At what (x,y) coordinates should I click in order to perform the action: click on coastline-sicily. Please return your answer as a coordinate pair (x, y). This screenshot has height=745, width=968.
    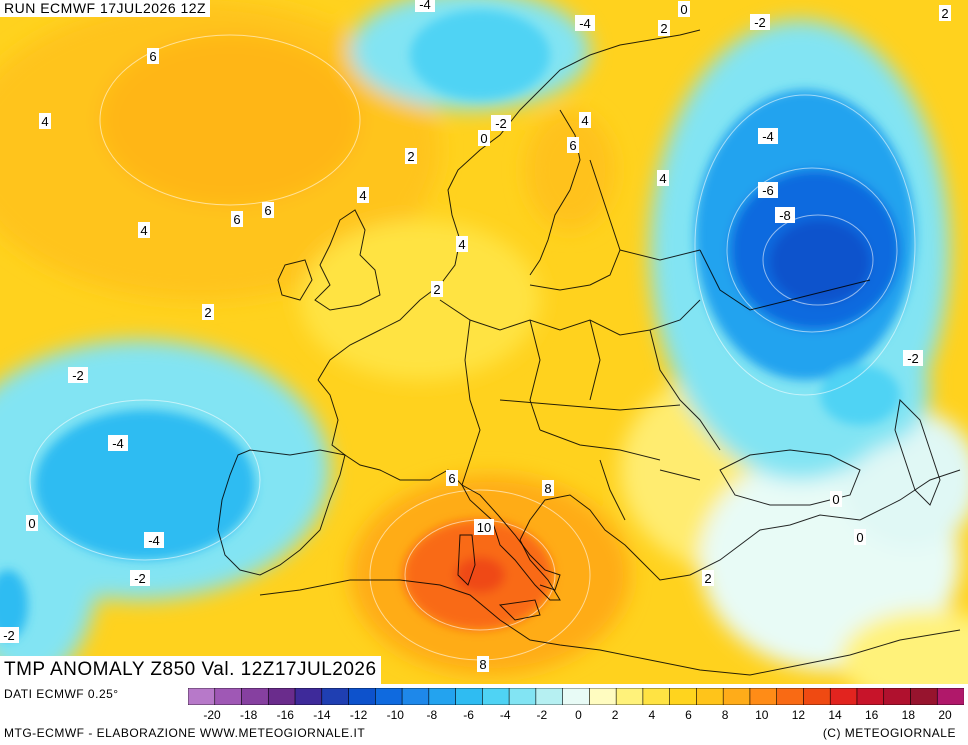
    Looking at the image, I should click on (519, 610).